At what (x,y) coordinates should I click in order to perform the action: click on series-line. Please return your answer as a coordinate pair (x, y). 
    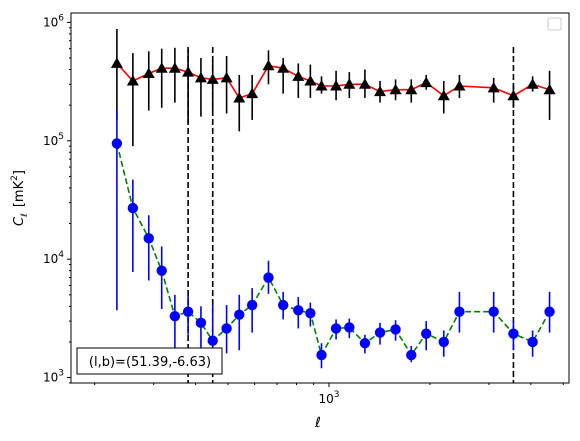
    Looking at the image, I should click on (333, 80).